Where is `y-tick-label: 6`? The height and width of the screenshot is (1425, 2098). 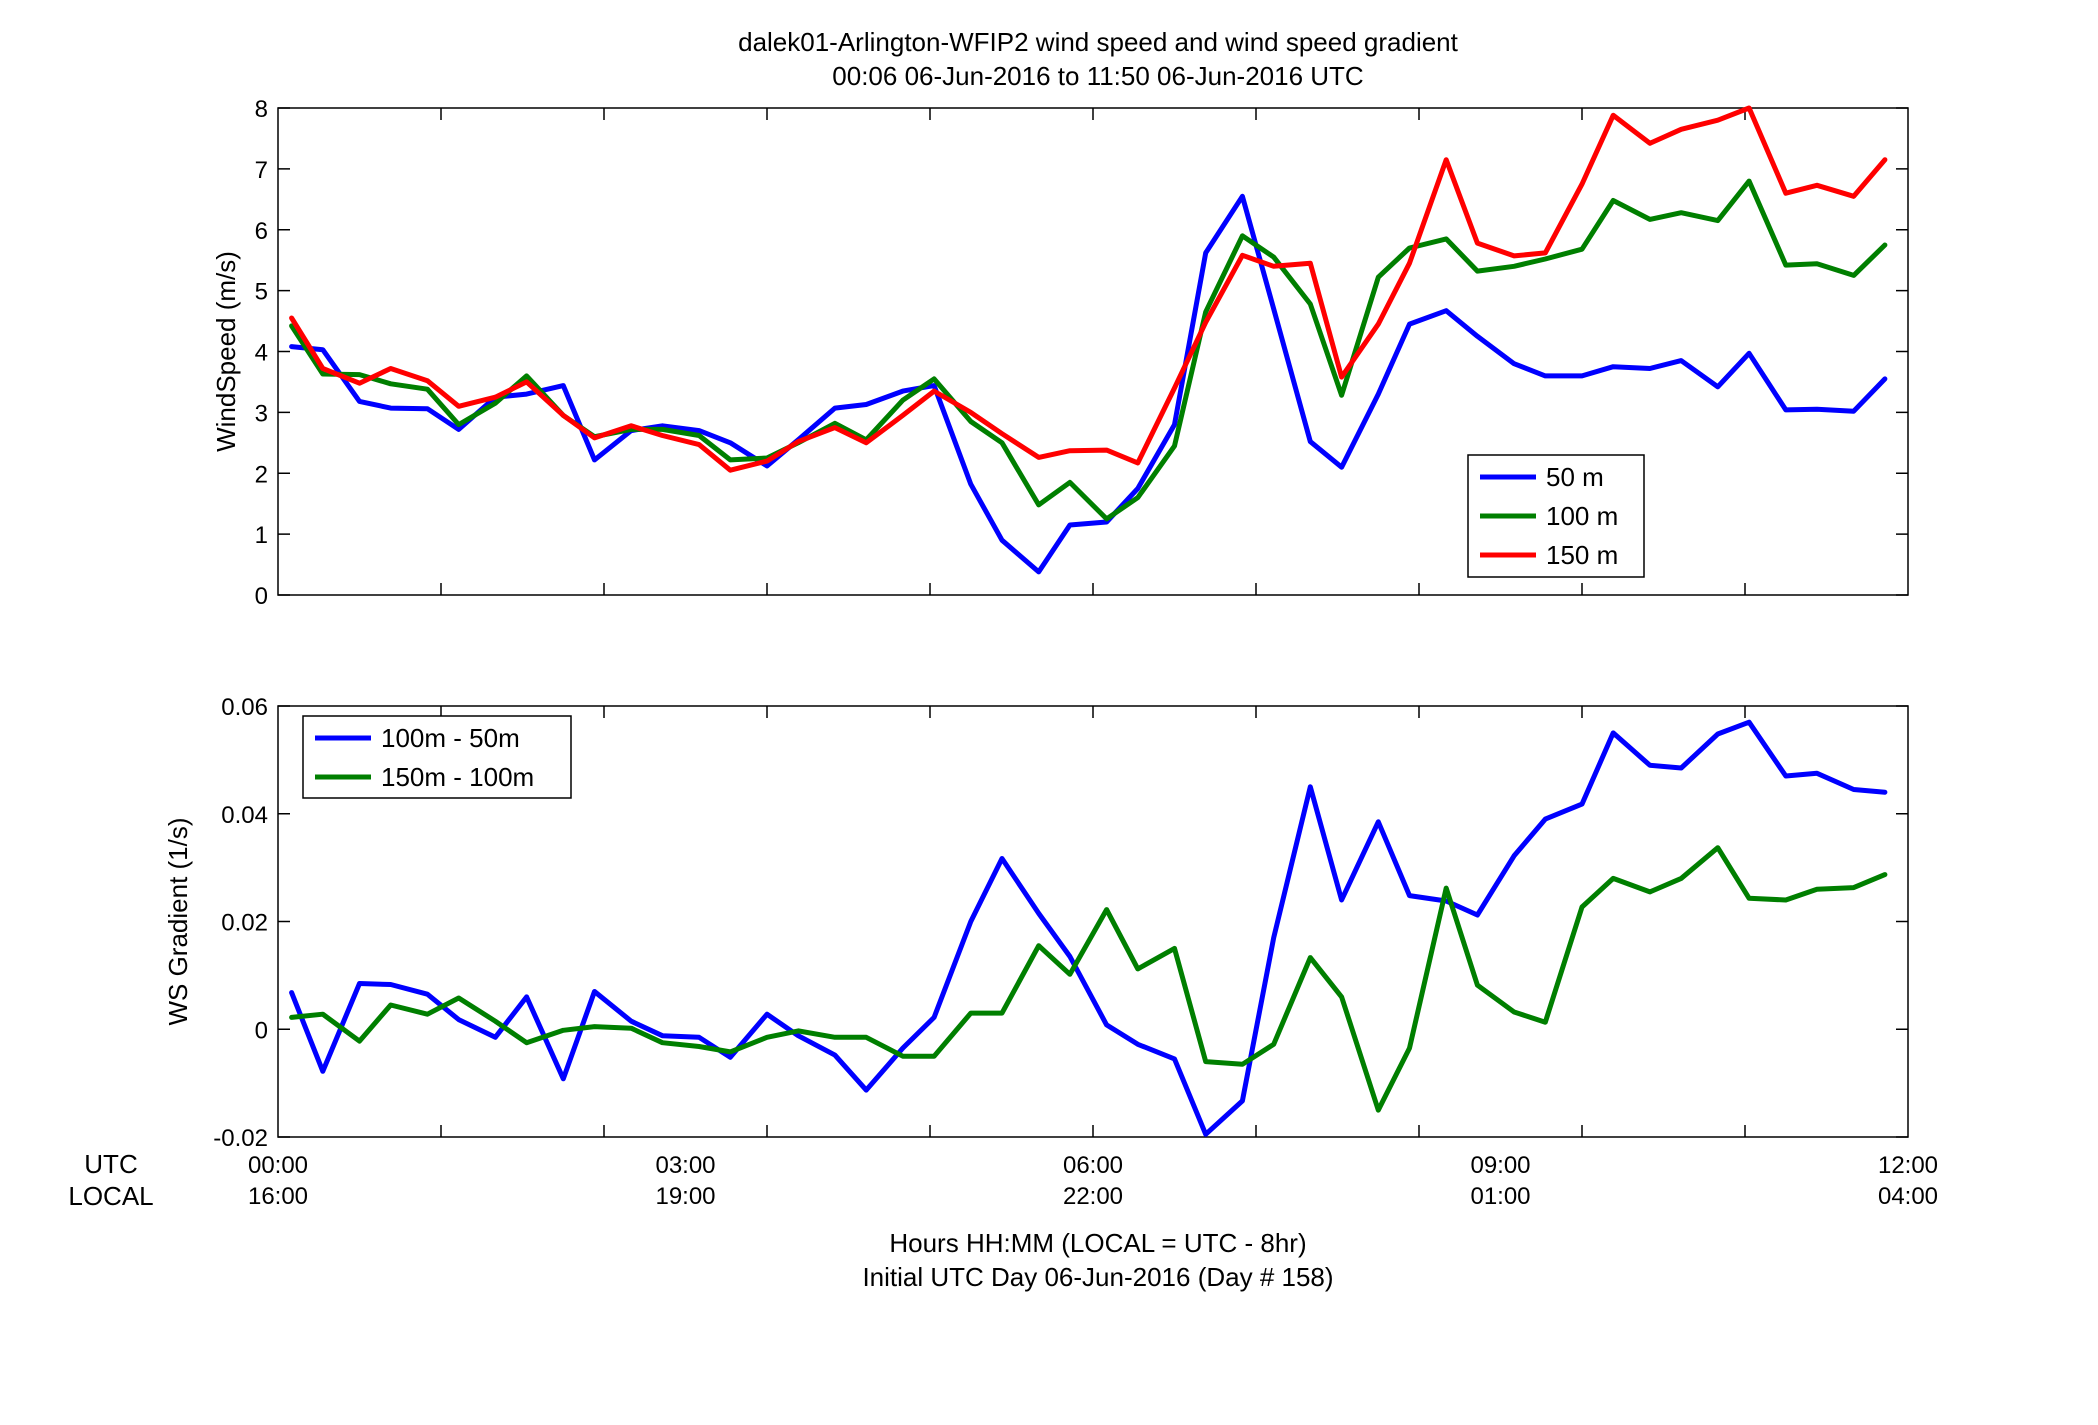
y-tick-label: 6 is located at coordinates (261, 231).